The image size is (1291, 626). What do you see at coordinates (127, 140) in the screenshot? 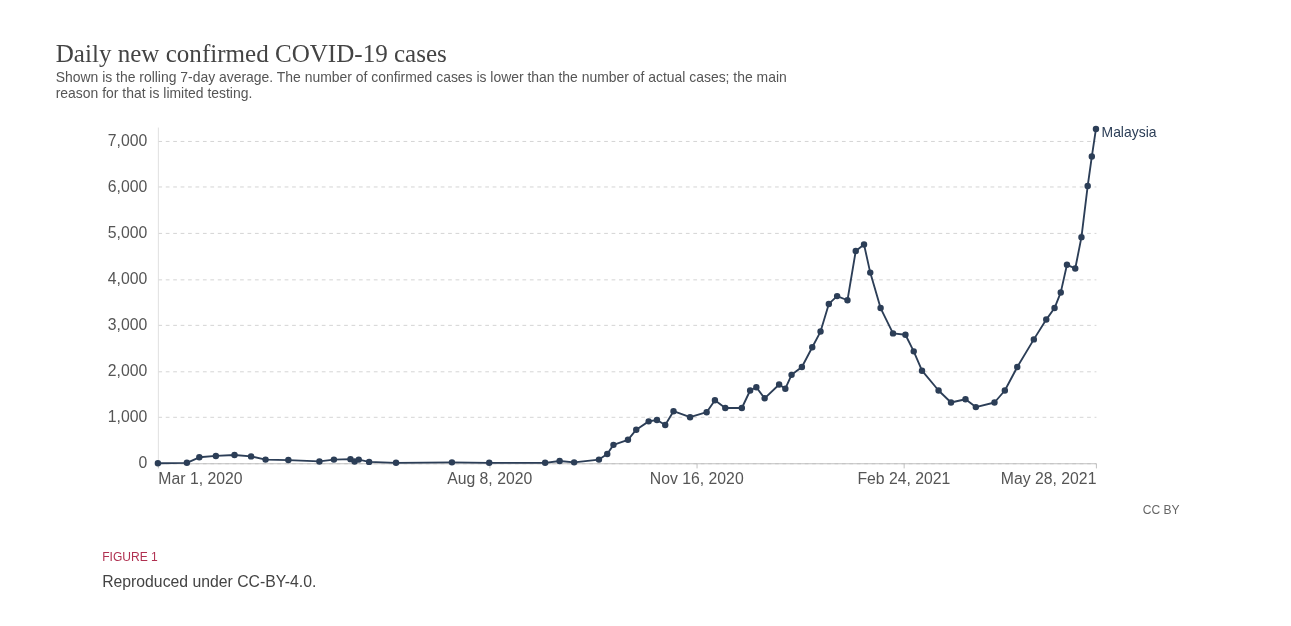
I see `y-tick-label: 7,000` at bounding box center [127, 140].